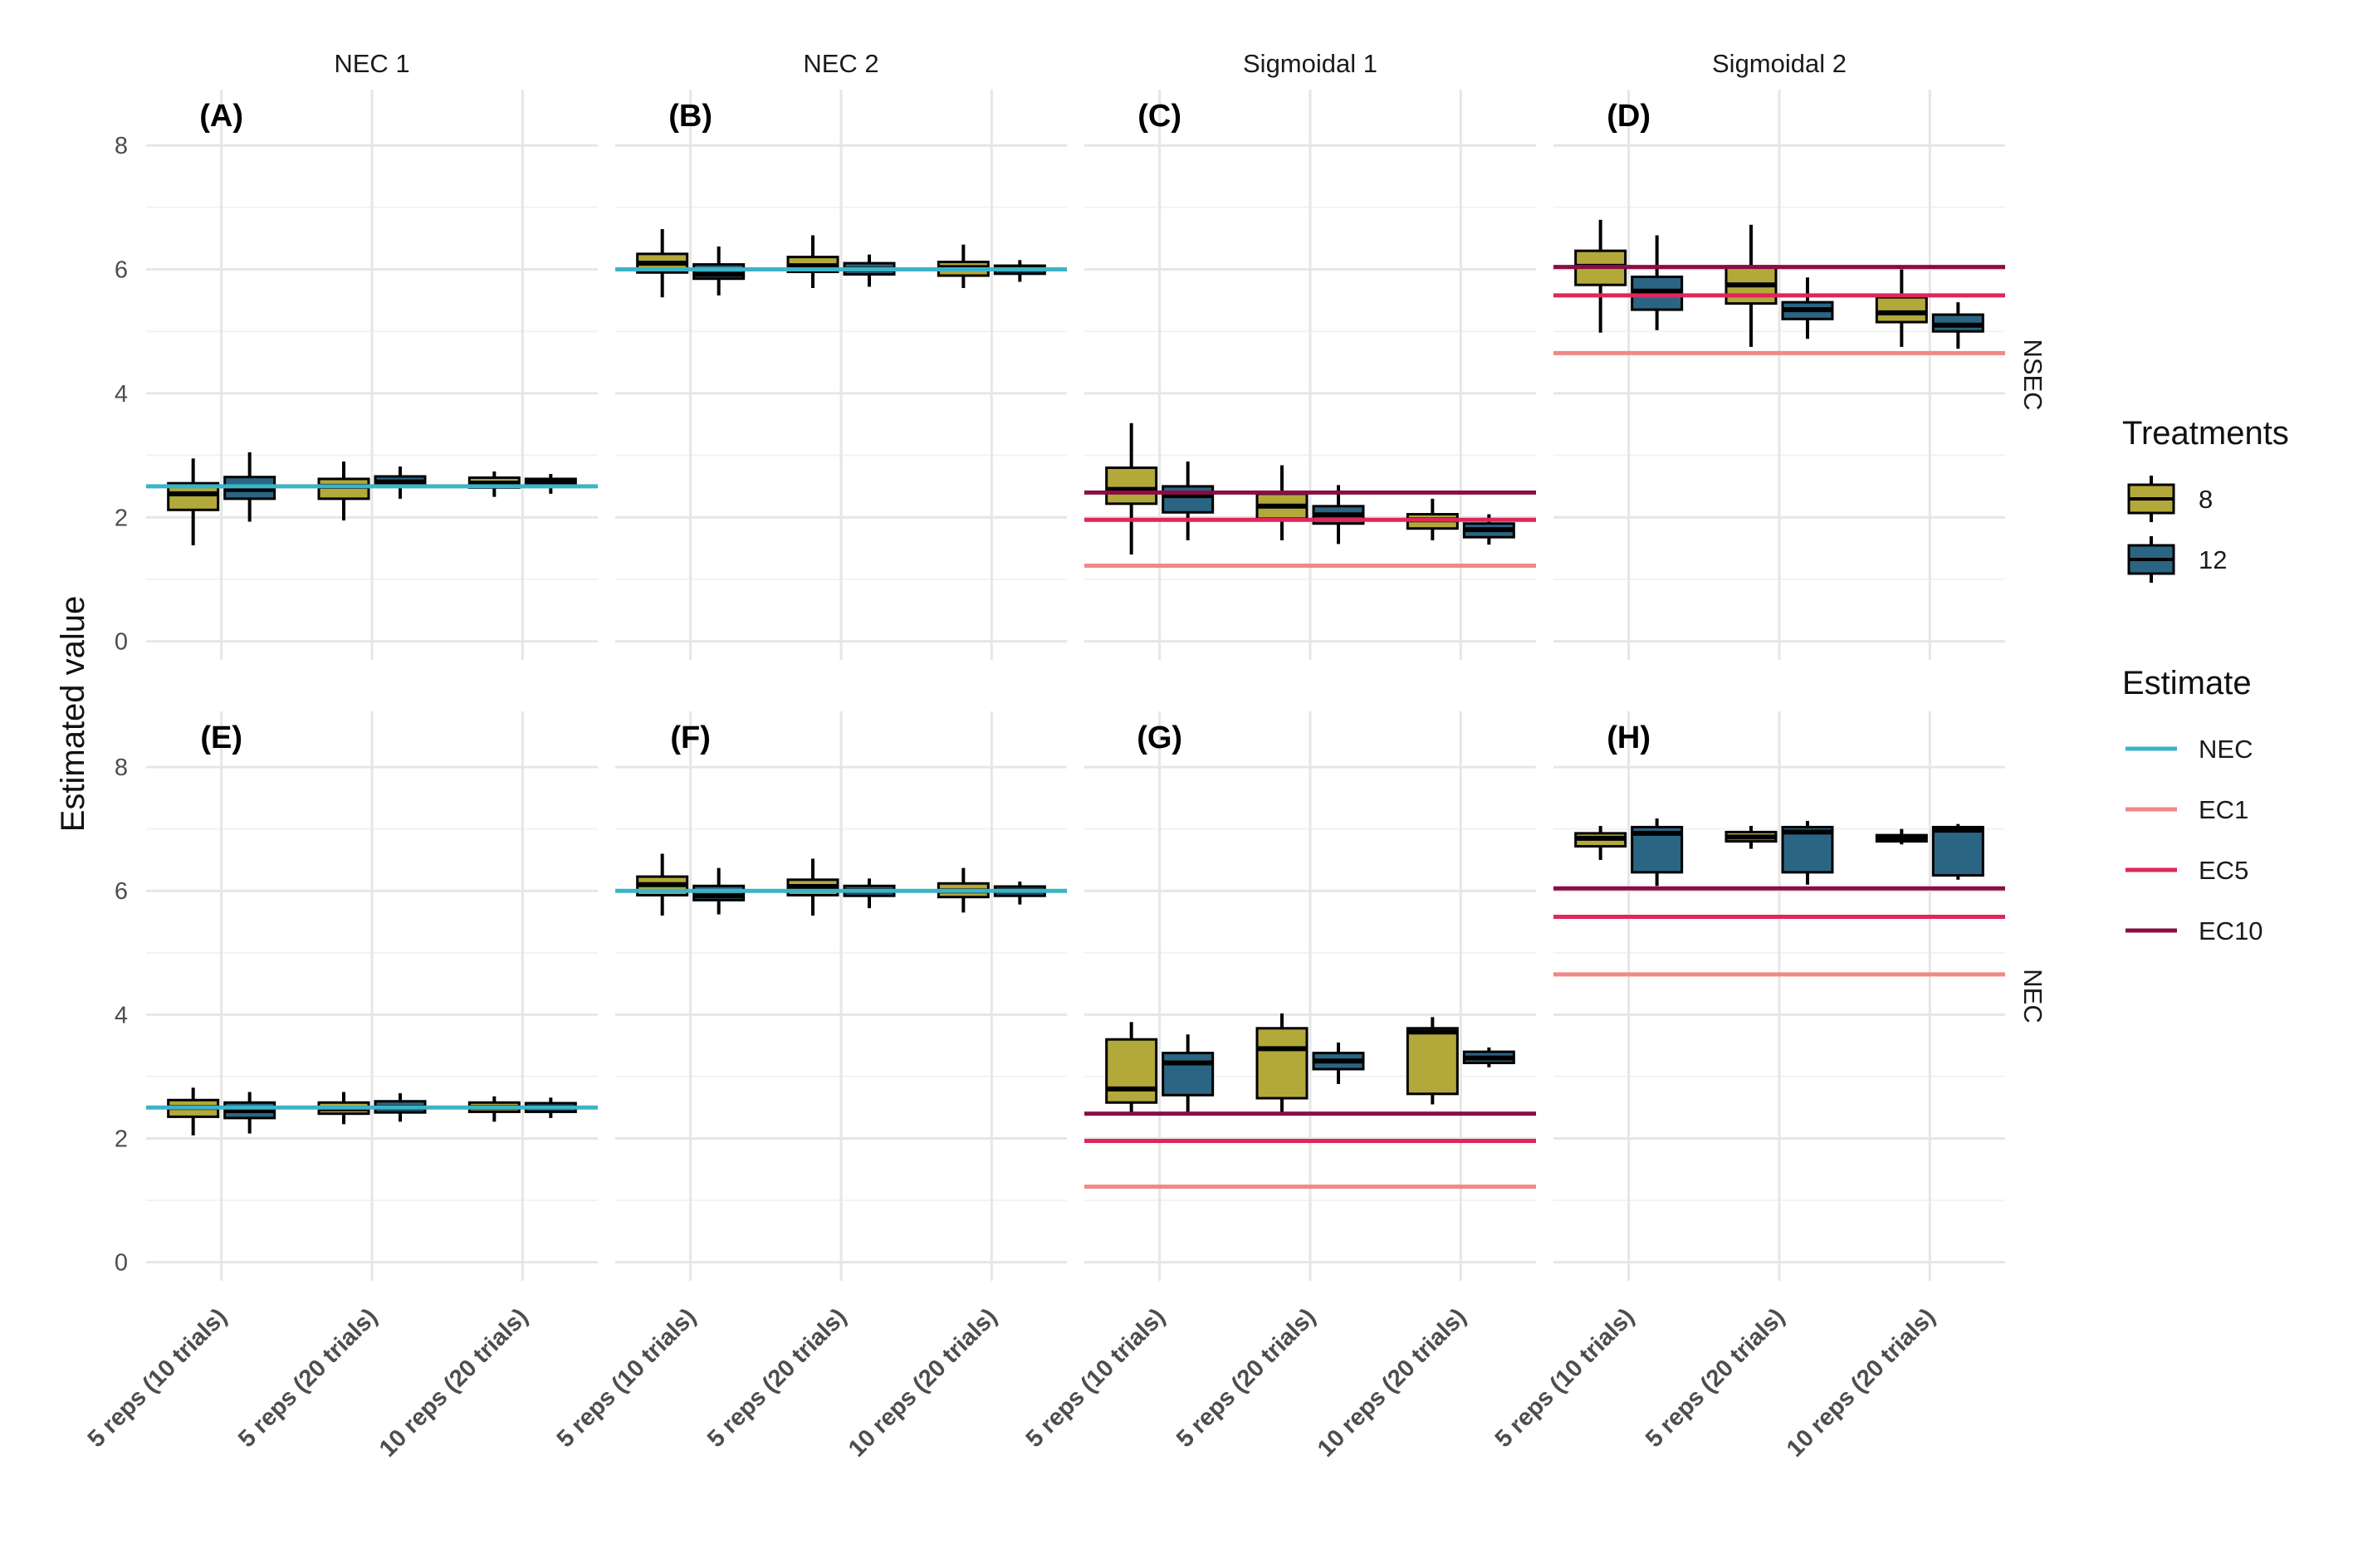  I want to click on panel-tag: (B), so click(690, 117).